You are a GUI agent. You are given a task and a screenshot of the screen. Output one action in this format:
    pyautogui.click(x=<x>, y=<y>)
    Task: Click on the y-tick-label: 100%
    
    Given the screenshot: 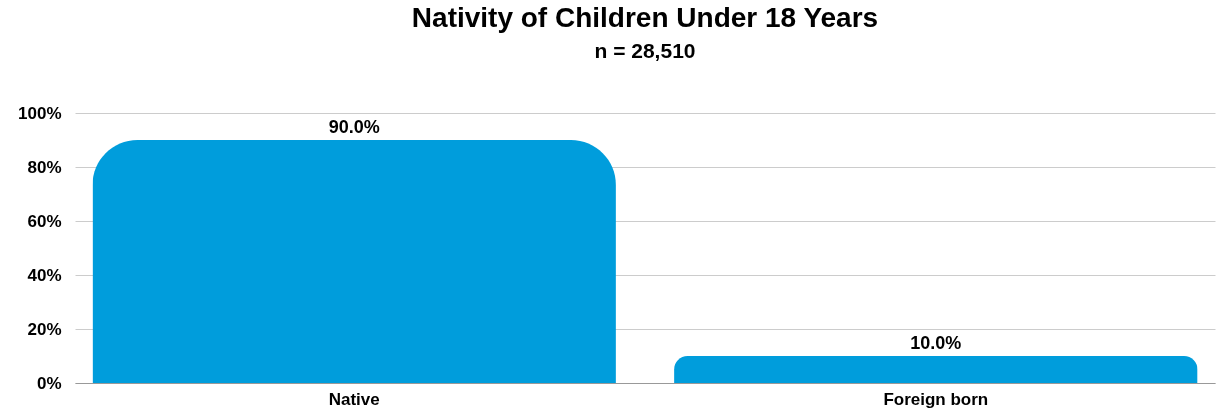 What is the action you would take?
    pyautogui.click(x=40, y=113)
    